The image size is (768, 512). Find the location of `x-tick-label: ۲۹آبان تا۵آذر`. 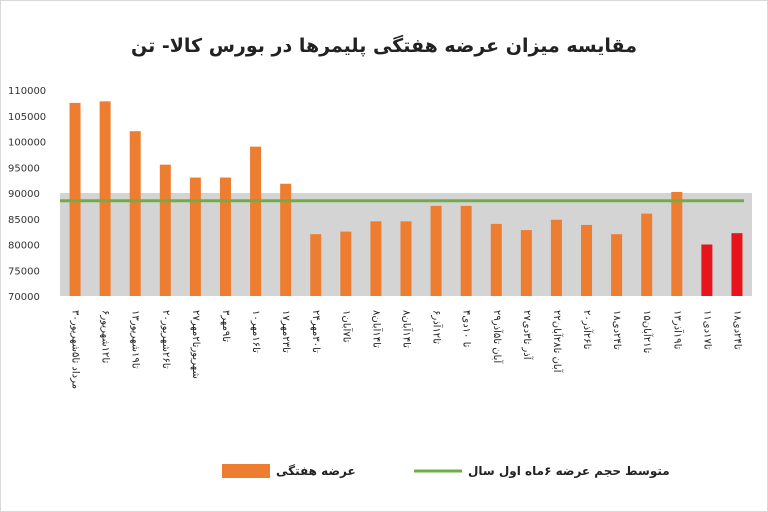

x-tick-label: ۲۹آبان تا۵آذر is located at coordinates (497, 337).